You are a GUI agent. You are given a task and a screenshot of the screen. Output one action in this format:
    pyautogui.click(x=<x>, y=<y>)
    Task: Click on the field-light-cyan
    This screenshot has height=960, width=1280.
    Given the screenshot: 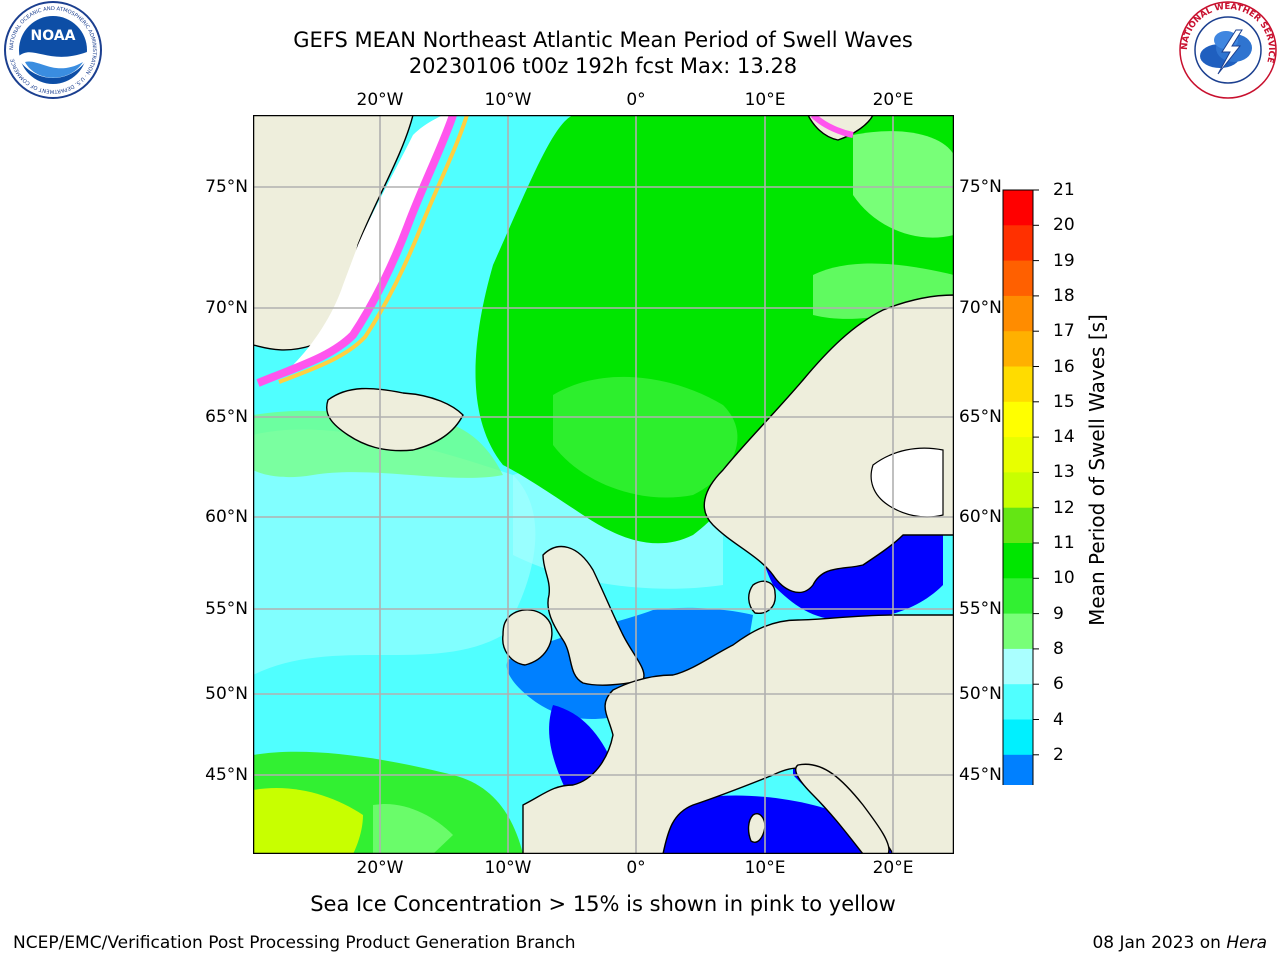 What is the action you would take?
    pyautogui.click(x=394, y=552)
    